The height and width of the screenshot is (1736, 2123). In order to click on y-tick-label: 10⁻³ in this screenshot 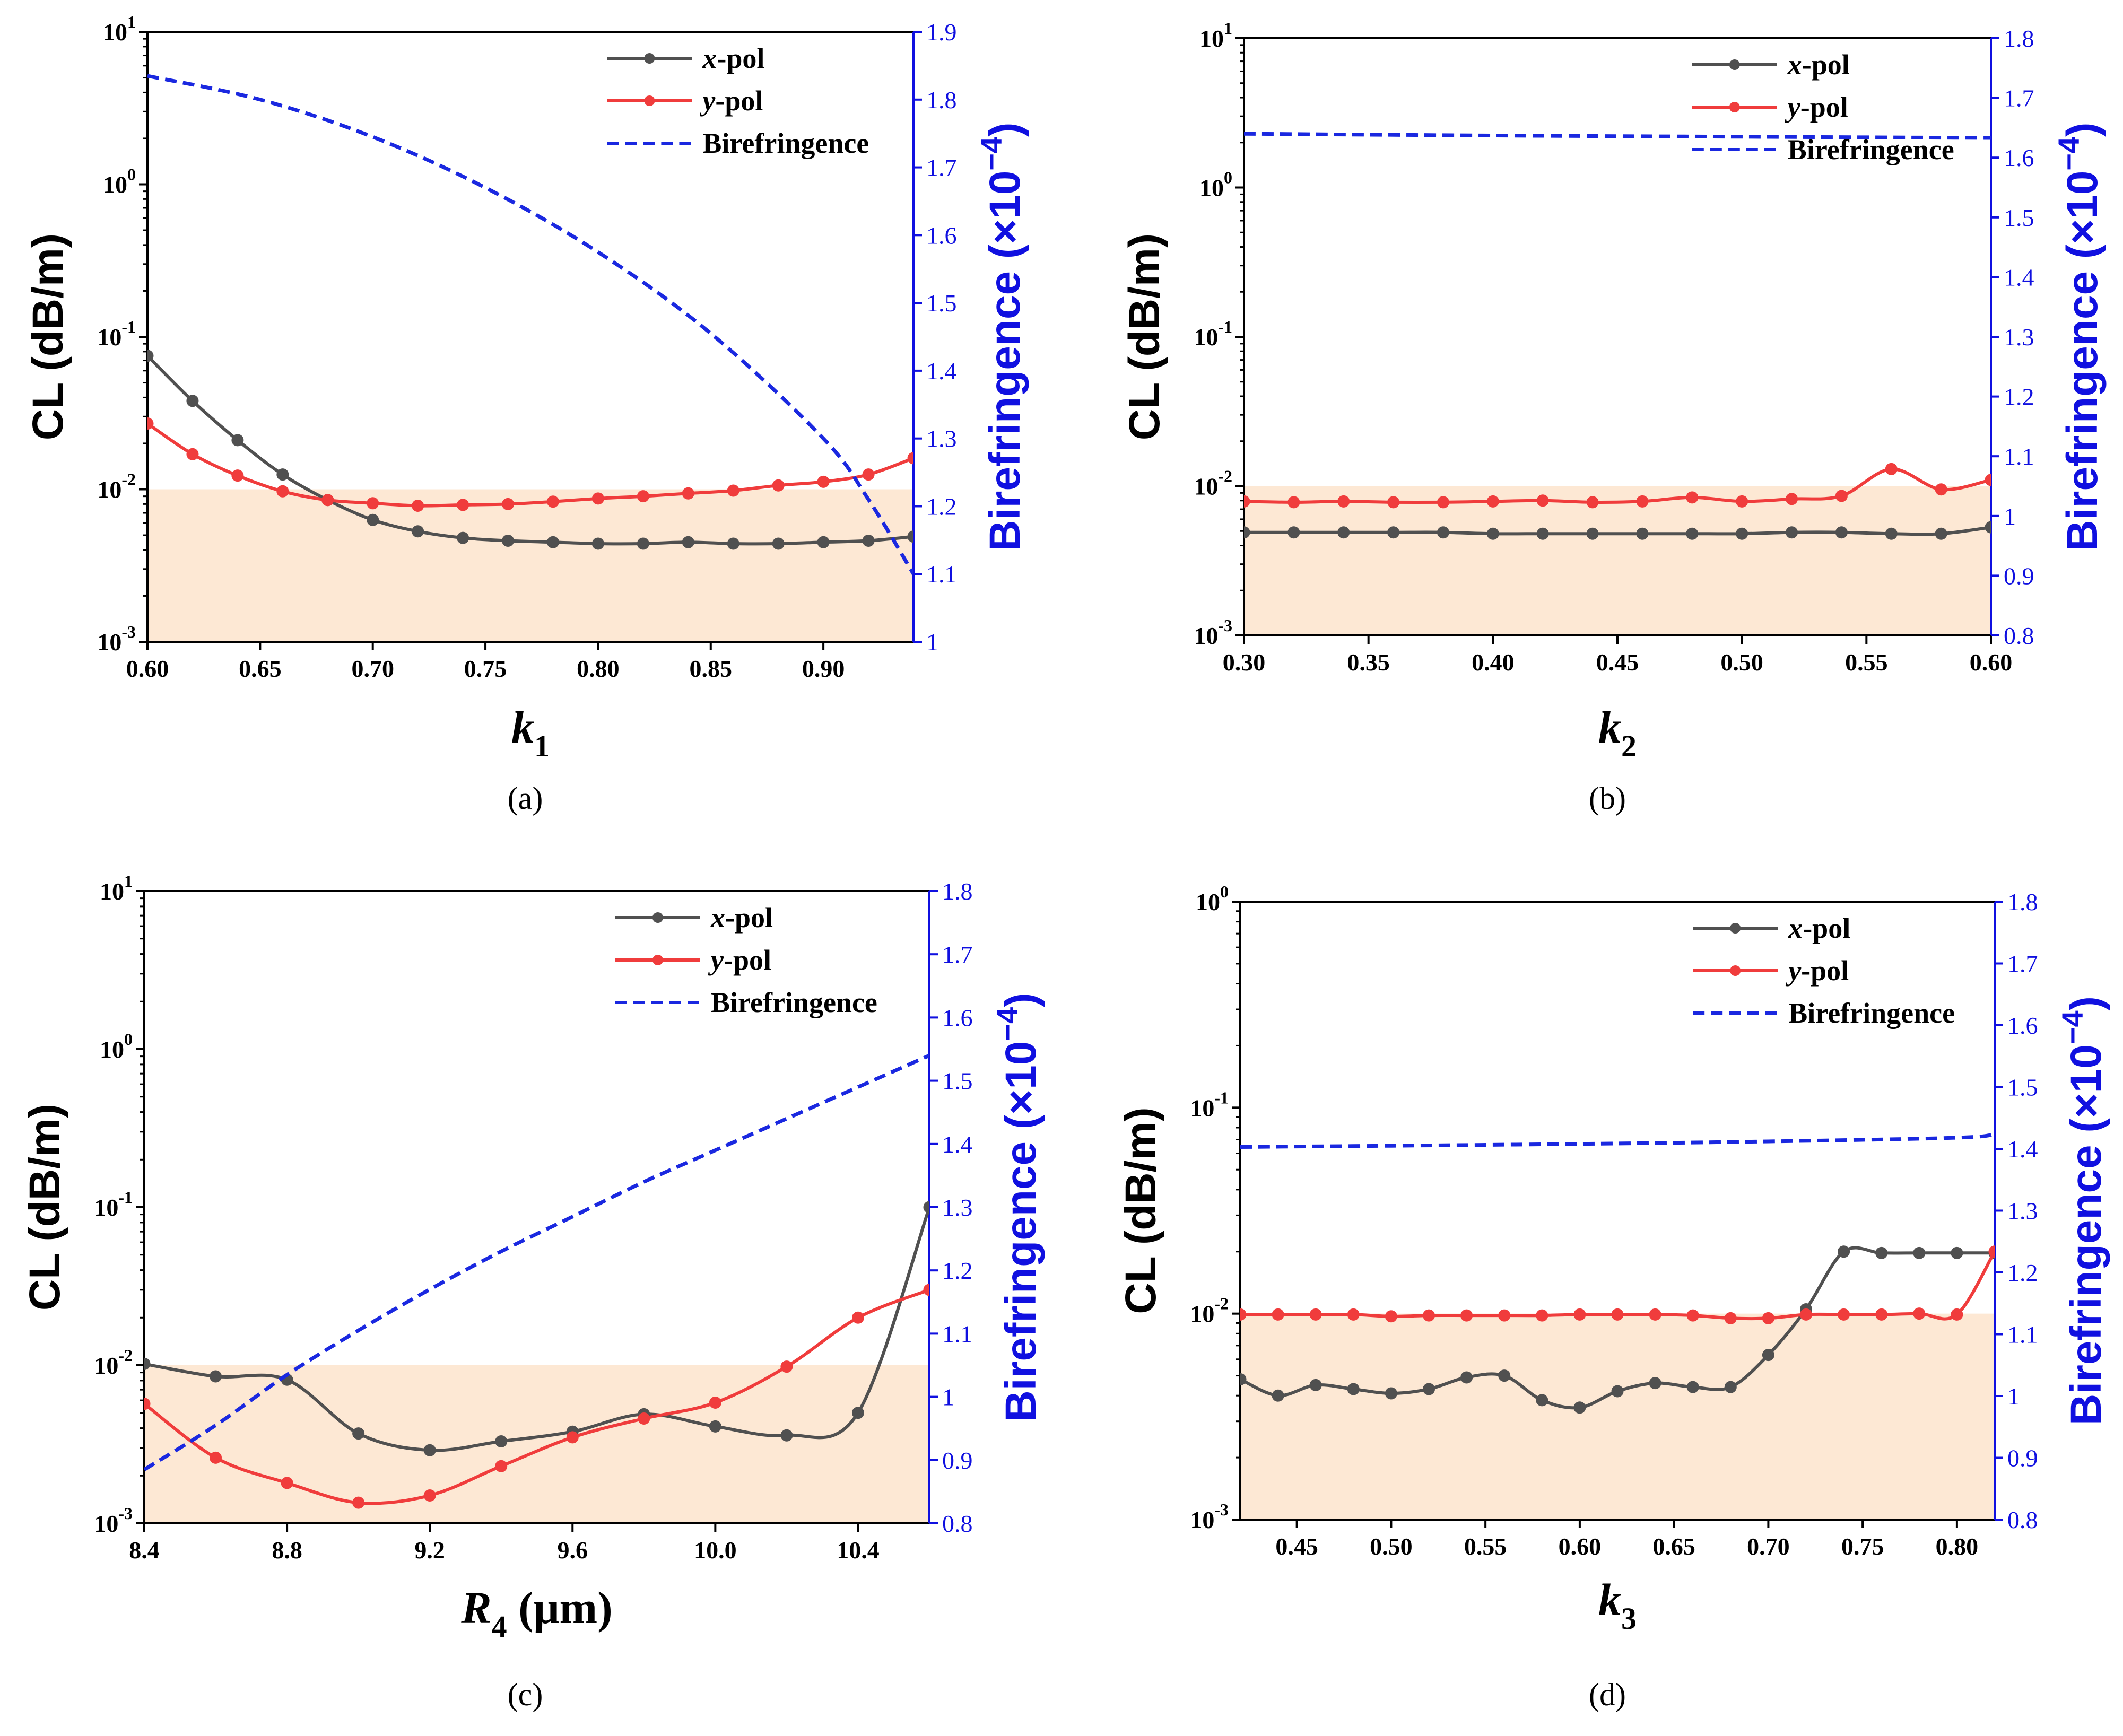, I will do `click(1209, 1516)`.